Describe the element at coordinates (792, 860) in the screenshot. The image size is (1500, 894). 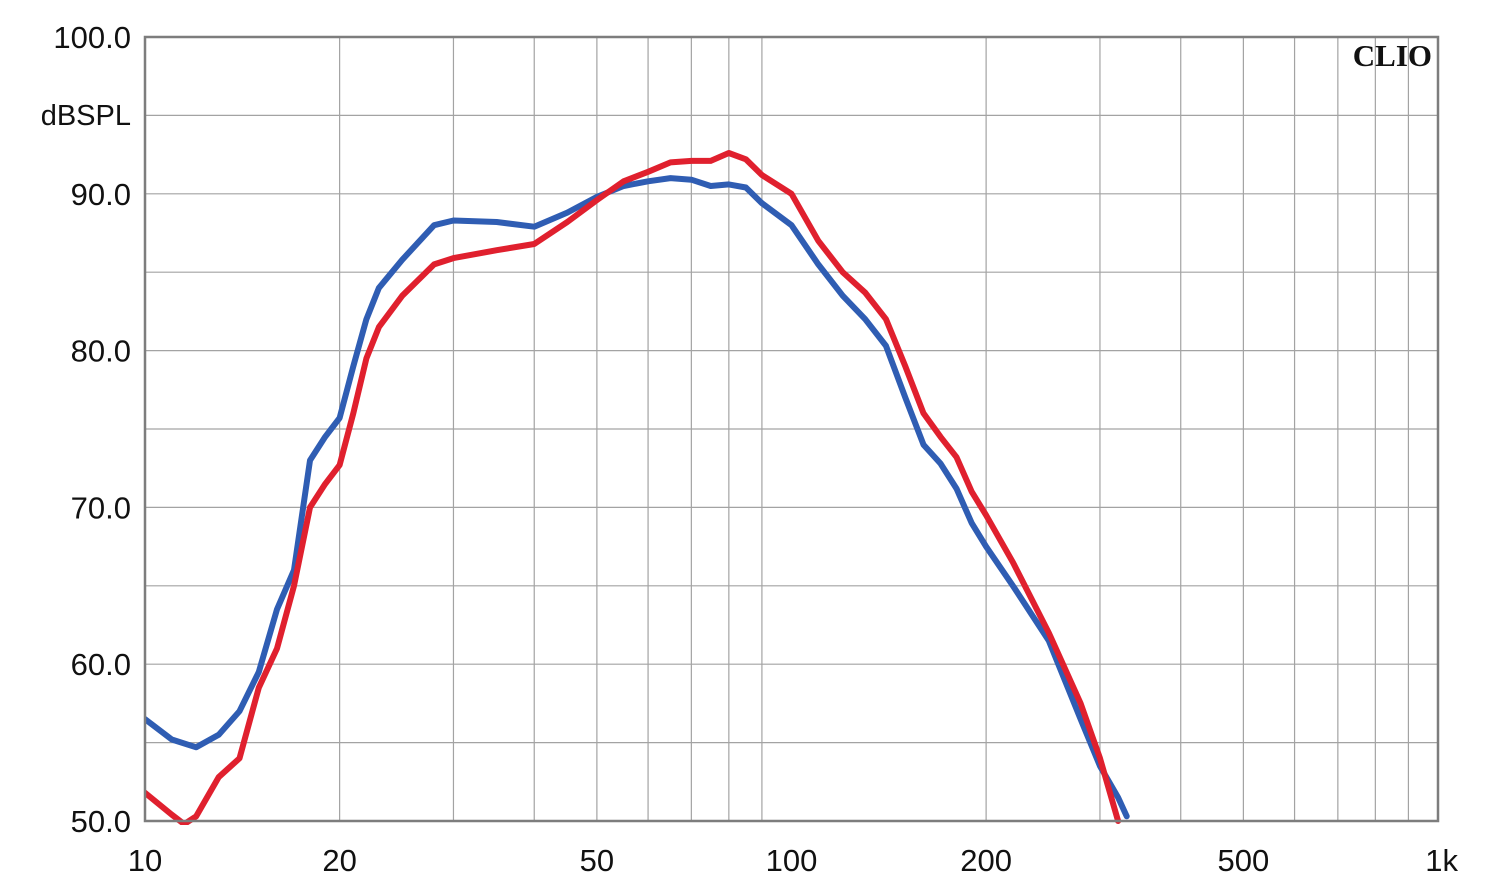
I see `x-tick-label: 100` at that location.